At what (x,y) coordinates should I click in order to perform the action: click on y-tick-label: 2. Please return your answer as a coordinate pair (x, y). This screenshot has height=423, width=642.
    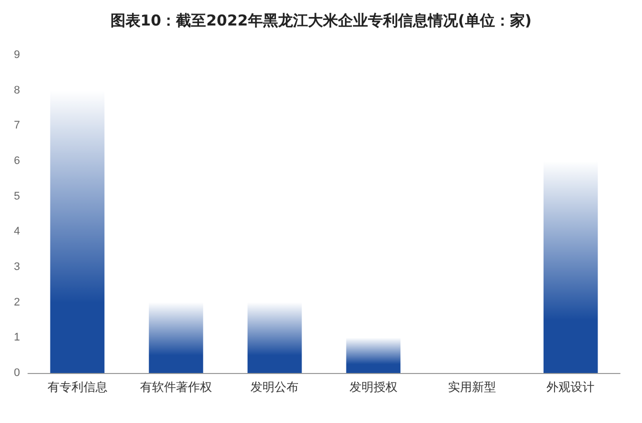
    Looking at the image, I should click on (17, 302).